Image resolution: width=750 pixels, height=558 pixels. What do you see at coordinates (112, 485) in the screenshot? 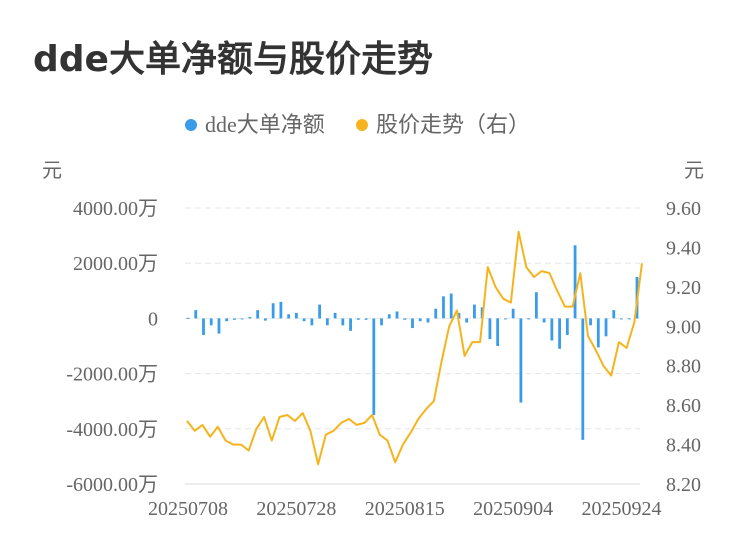
I see `left-tick-label: -6000.00万` at bounding box center [112, 485].